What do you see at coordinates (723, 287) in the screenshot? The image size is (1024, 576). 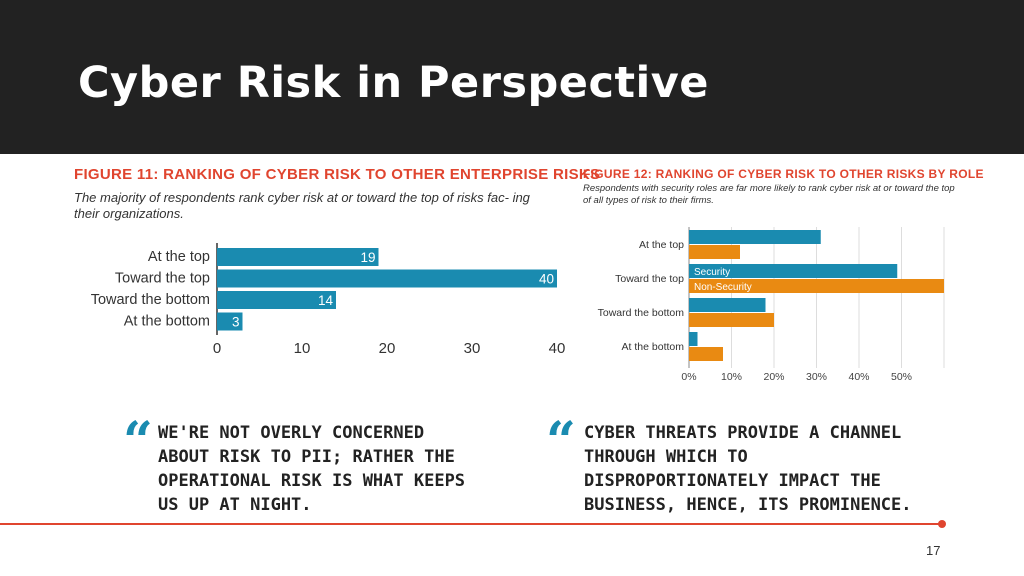 I see `legend-label: Non-Security` at bounding box center [723, 287].